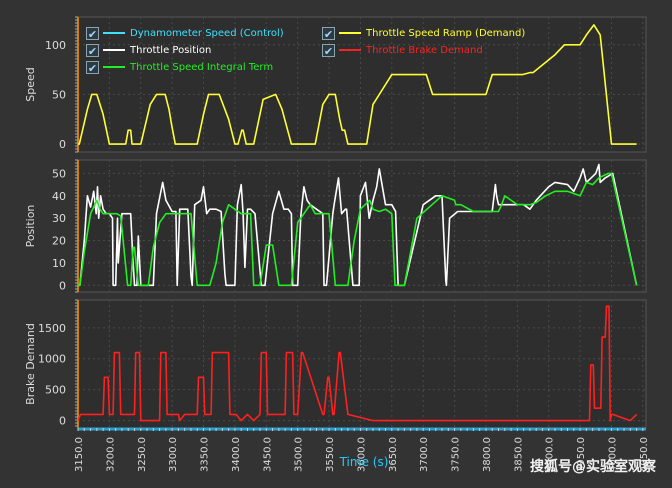  Describe the element at coordinates (456, 454) in the screenshot. I see `x-tick-label: 3750.0` at that location.